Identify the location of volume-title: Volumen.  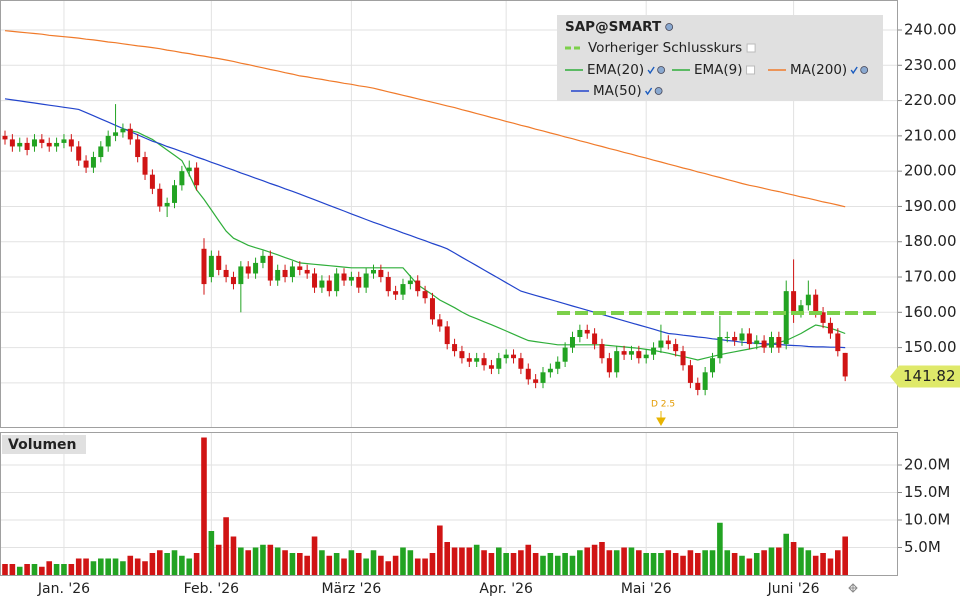
(42, 445).